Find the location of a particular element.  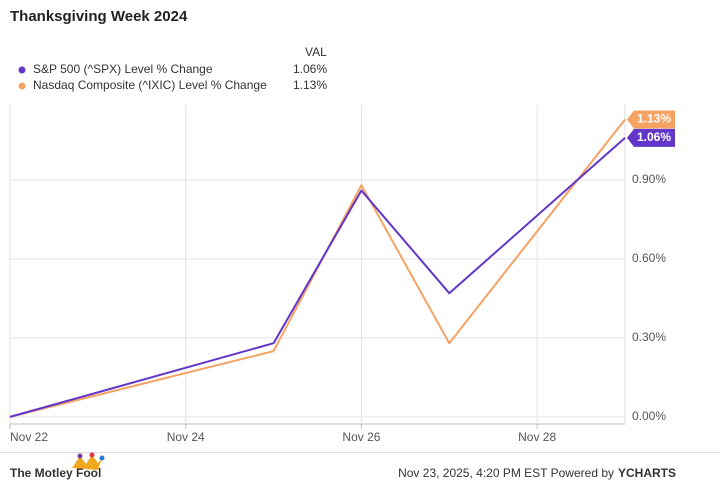

x-tick-label: Nov 26 is located at coordinates (361, 437).